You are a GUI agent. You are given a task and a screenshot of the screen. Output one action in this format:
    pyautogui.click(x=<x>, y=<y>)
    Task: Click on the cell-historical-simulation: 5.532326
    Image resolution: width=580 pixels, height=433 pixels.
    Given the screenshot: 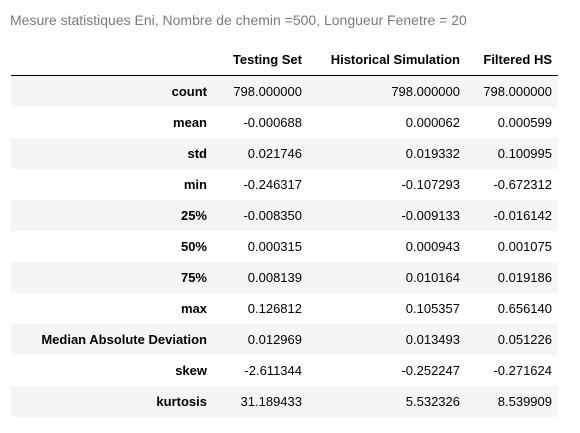 What is the action you would take?
    pyautogui.click(x=432, y=401)
    